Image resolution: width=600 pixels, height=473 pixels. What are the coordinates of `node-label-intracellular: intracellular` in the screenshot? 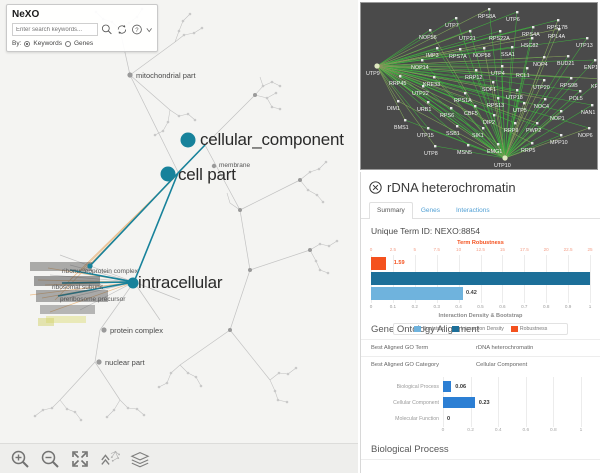 It's located at (180, 282).